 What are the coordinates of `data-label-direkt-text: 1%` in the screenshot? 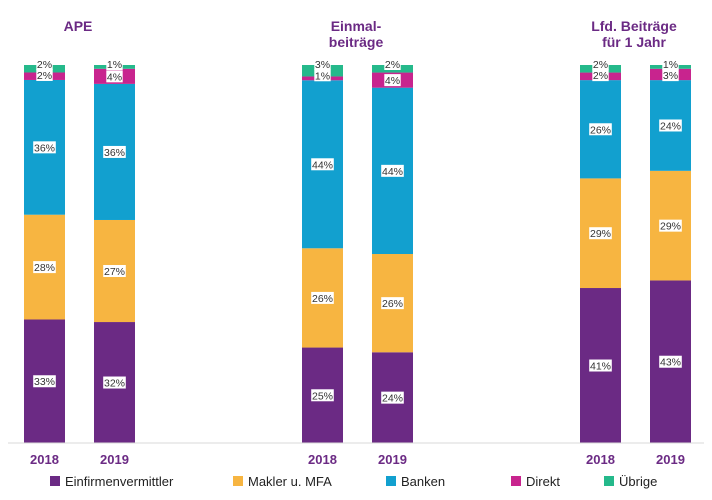 It's located at (322, 76).